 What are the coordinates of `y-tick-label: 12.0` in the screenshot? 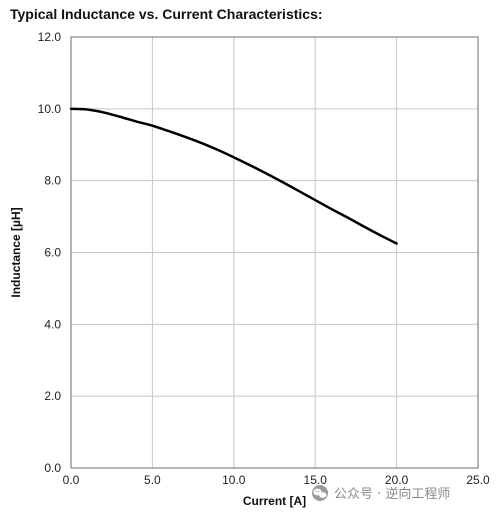 It's located at (50, 37).